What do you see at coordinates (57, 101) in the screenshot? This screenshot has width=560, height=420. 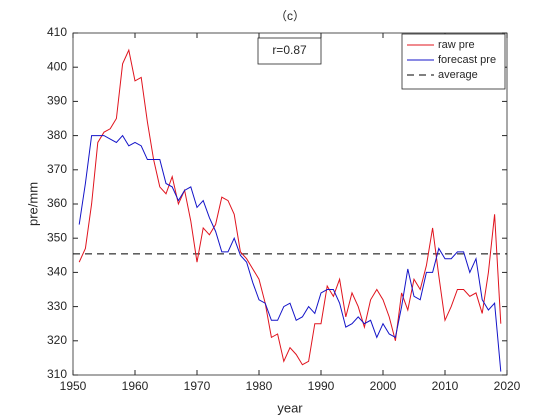 I see `y-tick-label: 390` at bounding box center [57, 101].